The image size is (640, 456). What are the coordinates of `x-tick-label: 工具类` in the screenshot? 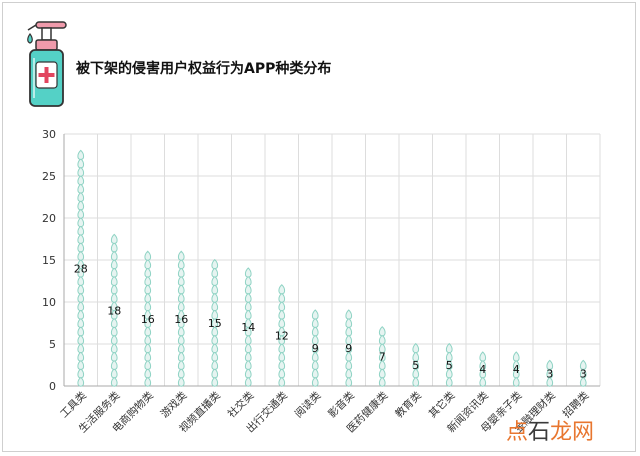 It's located at (73, 405).